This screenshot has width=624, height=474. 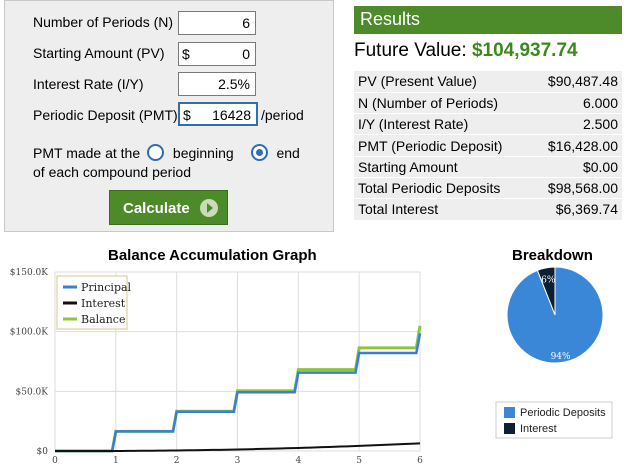 I want to click on end-radio, so click(x=259, y=152).